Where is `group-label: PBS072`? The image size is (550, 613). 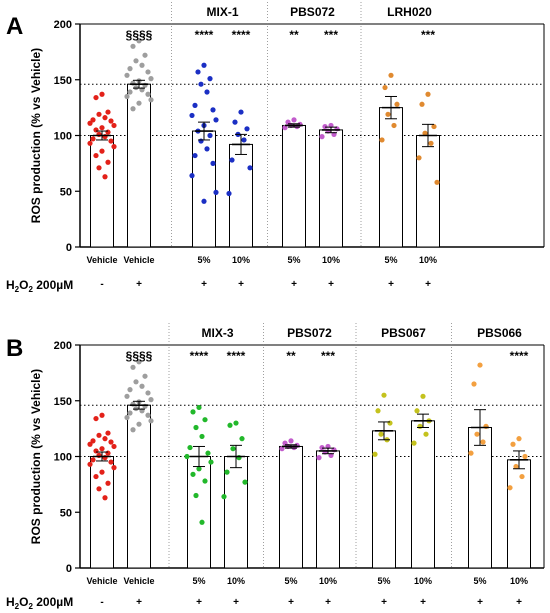
group-label: PBS072 is located at coordinates (312, 12).